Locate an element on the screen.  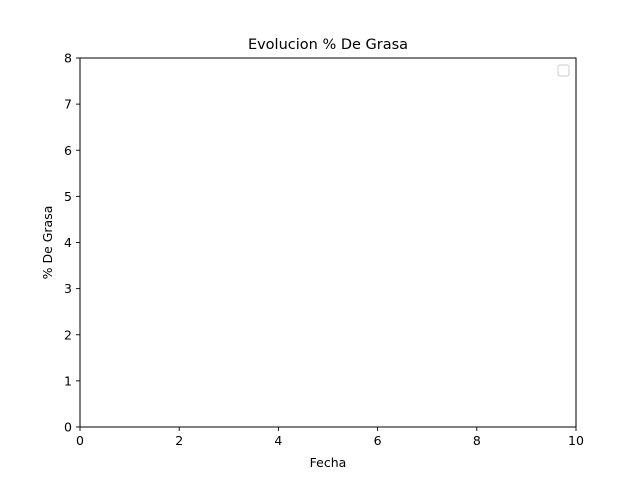
x-tick-label: 6 is located at coordinates (378, 440).